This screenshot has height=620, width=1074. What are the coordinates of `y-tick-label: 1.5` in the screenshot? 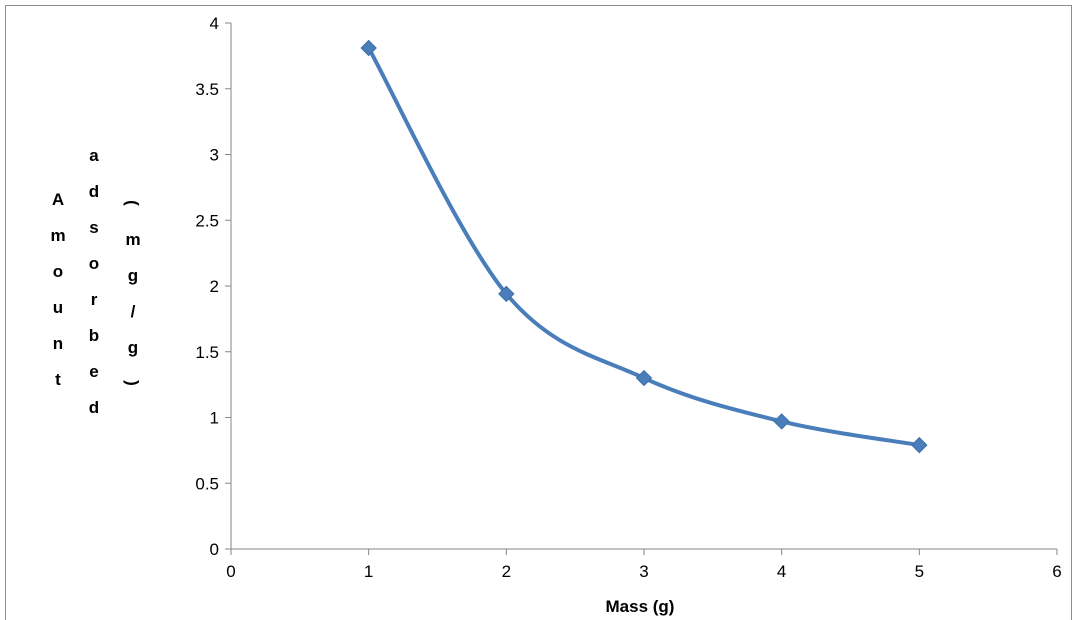 It's located at (207, 352).